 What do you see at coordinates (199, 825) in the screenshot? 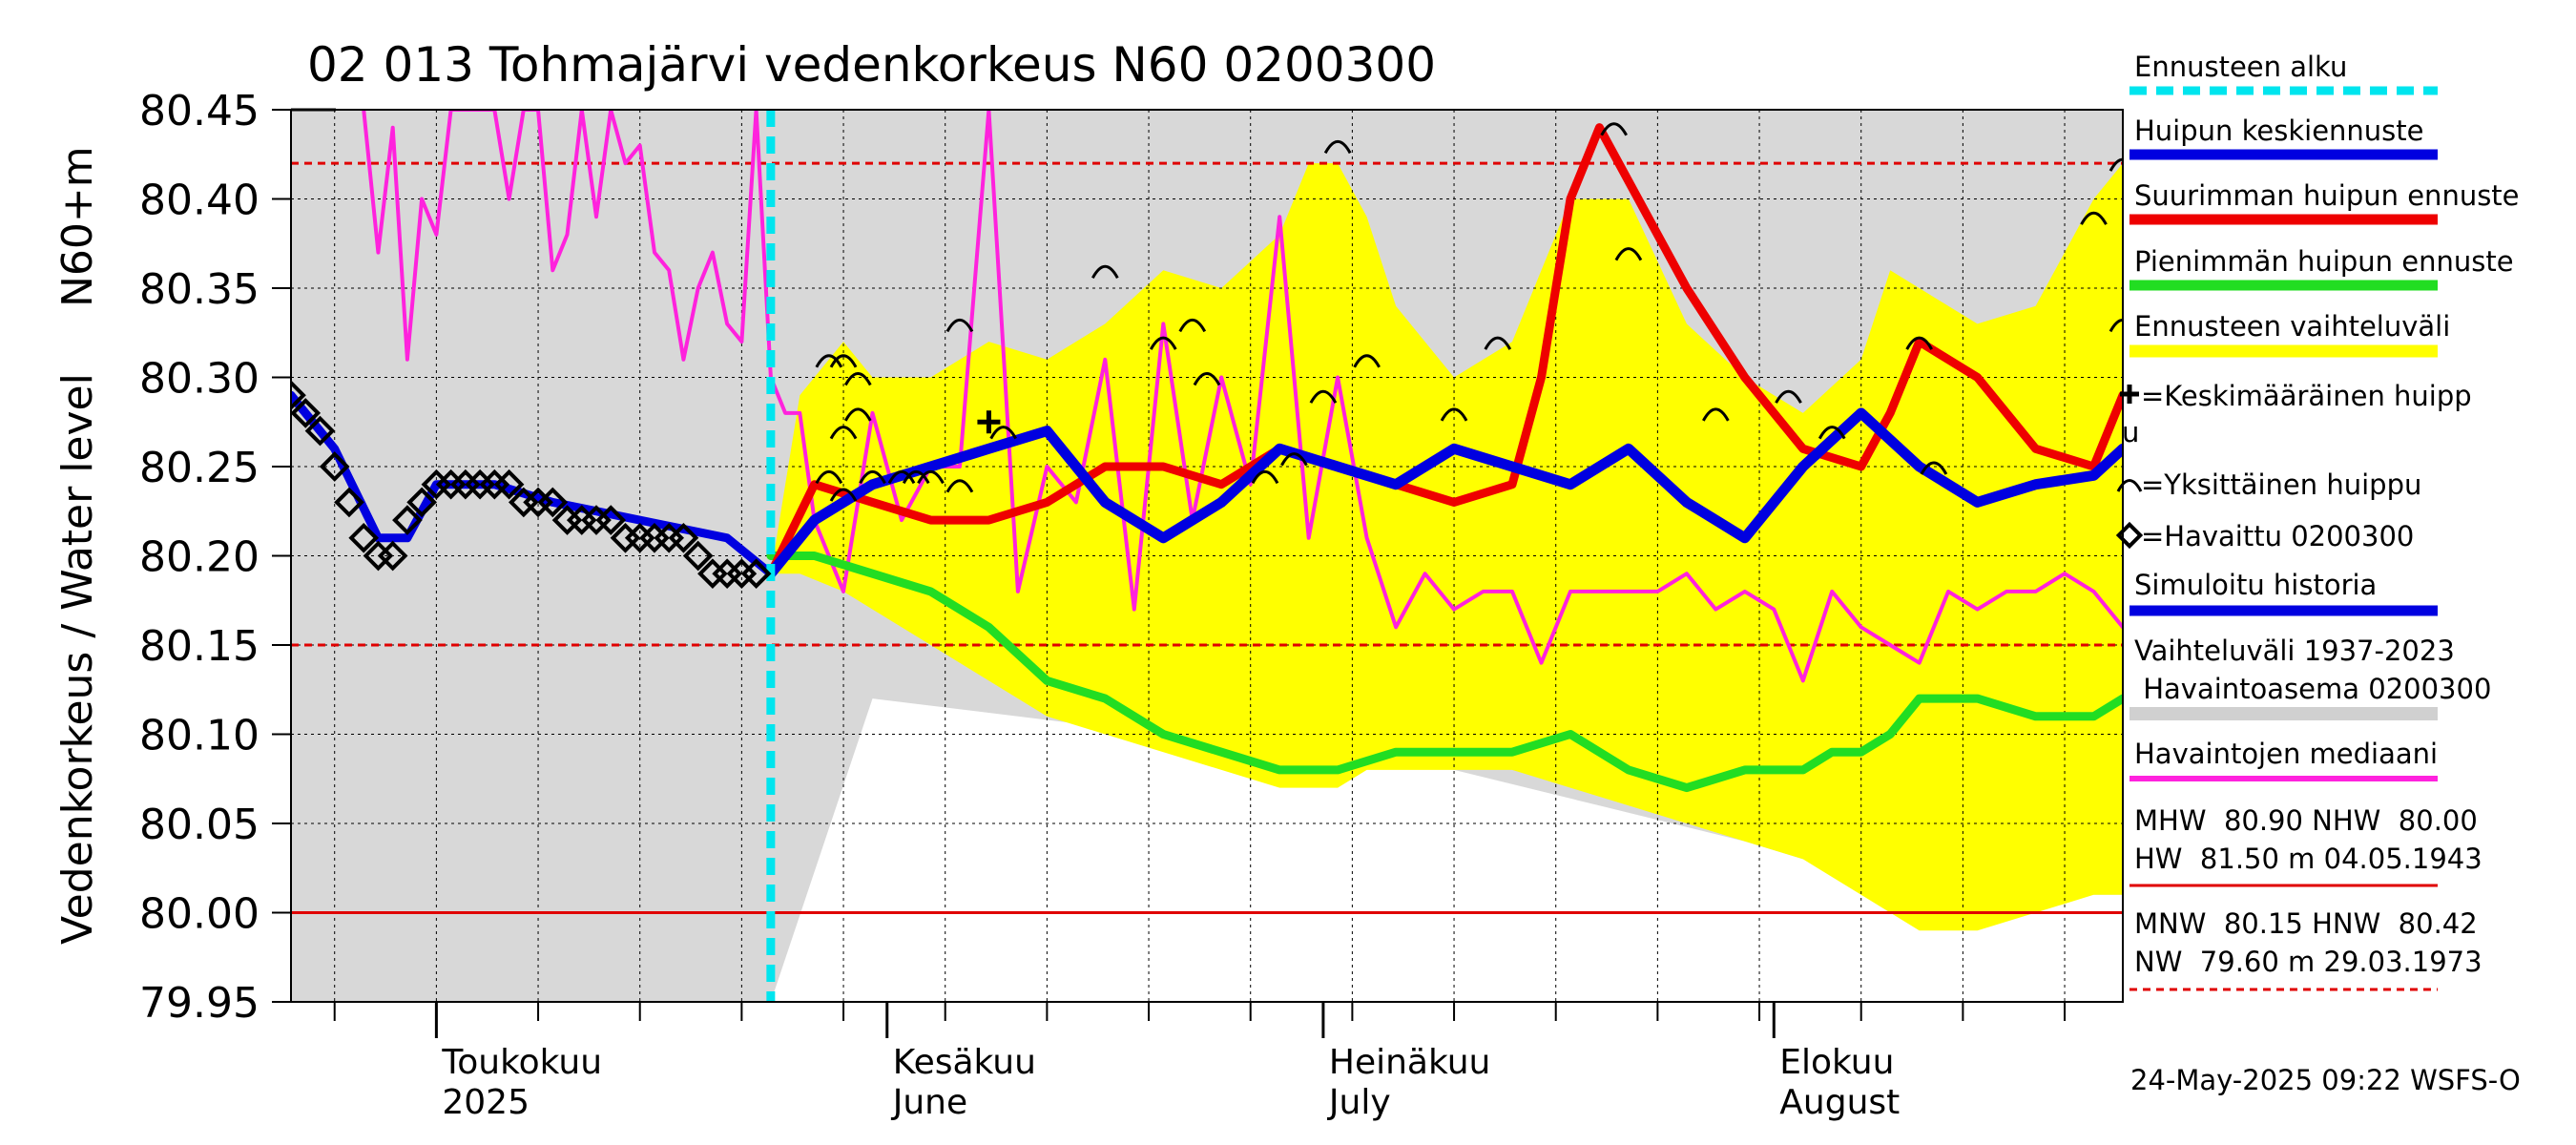
I see `y-tick-label-8: 80.05` at bounding box center [199, 825].